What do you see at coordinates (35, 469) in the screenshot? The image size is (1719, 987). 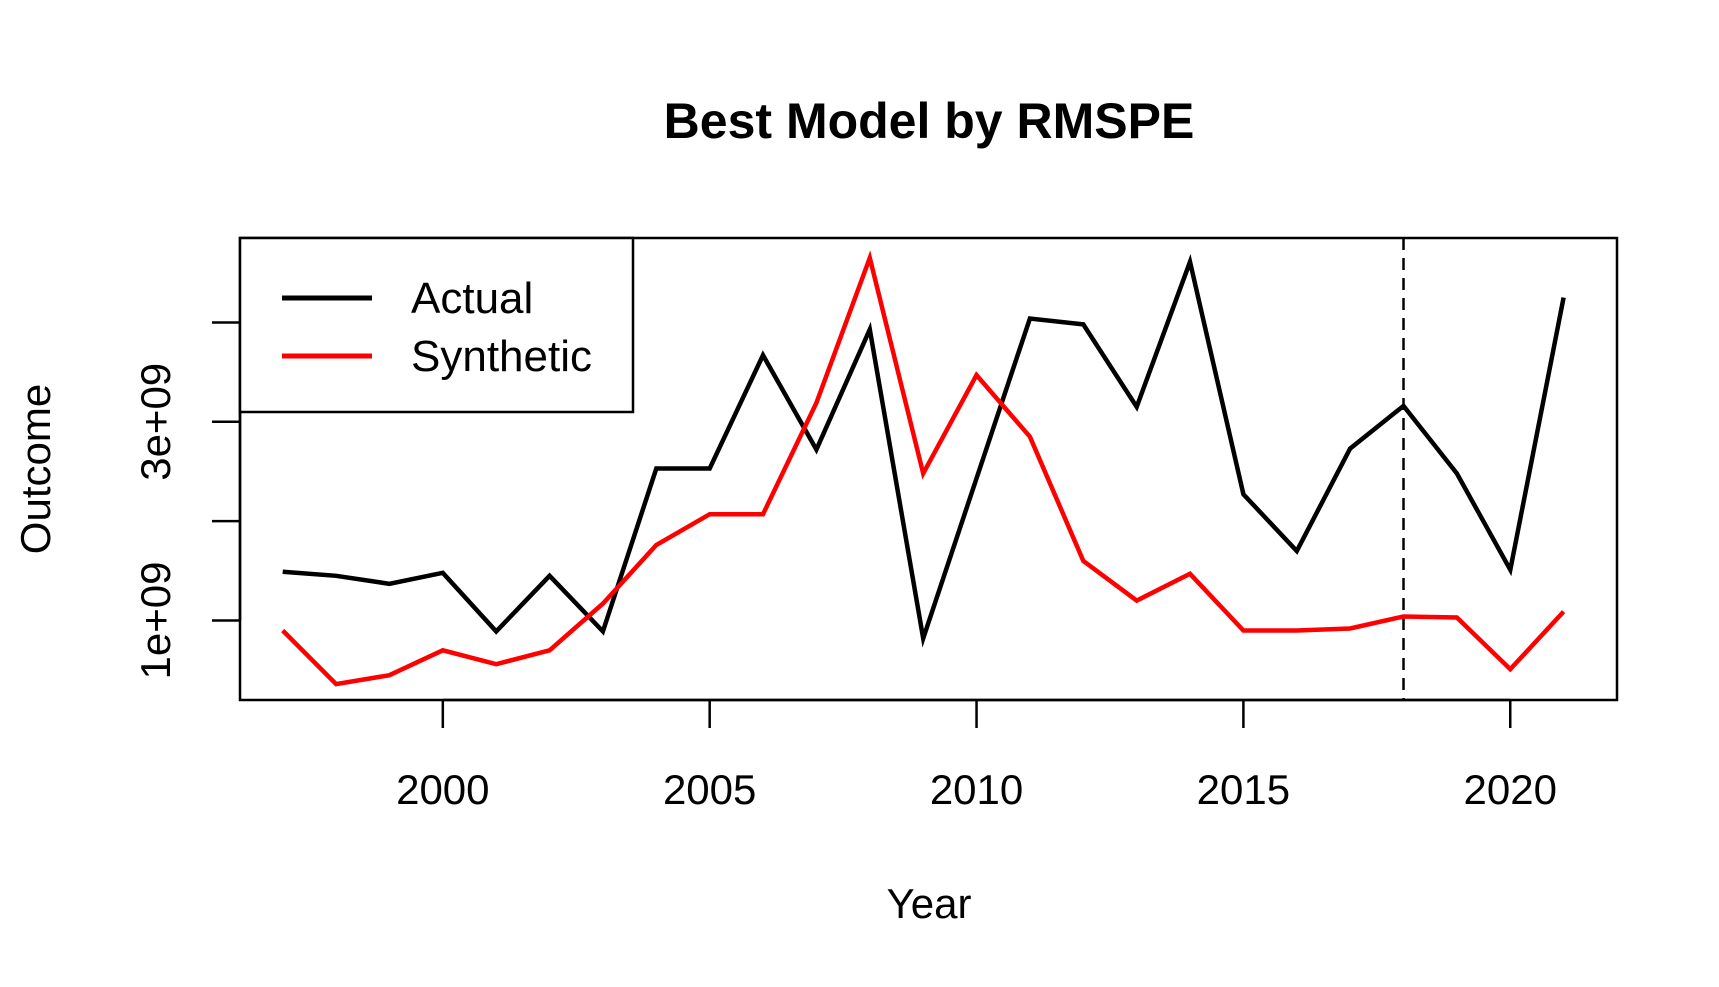 I see `y-axis-label: Outcome` at bounding box center [35, 469].